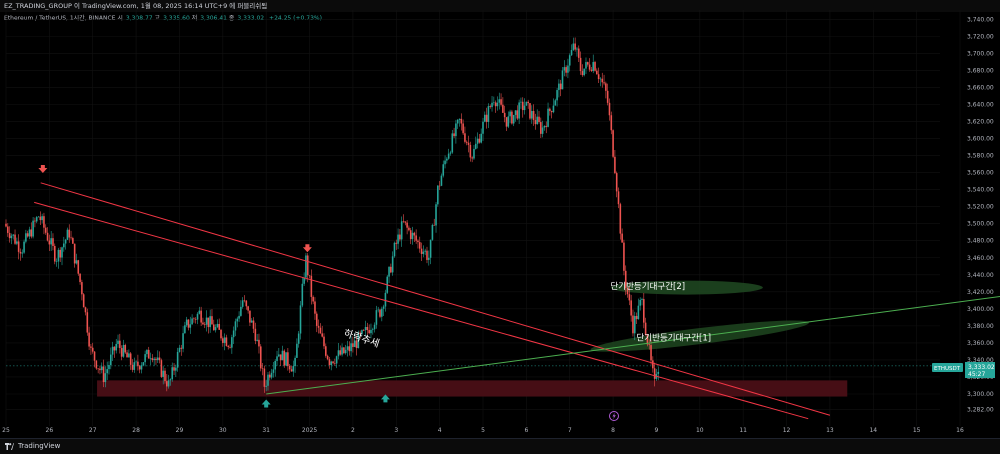  I want to click on tradingview-brand: TradingView, so click(39, 446).